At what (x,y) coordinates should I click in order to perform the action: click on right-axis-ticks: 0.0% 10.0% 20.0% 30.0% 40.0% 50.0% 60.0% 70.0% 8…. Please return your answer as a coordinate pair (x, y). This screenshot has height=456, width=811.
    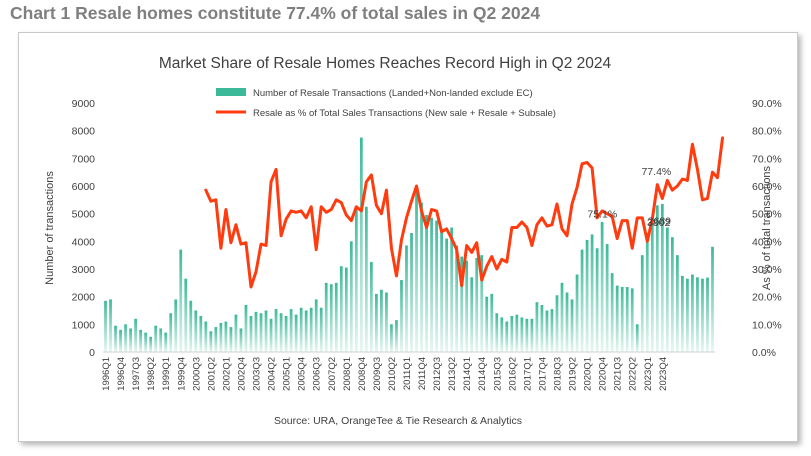
    Looking at the image, I should click on (767, 228).